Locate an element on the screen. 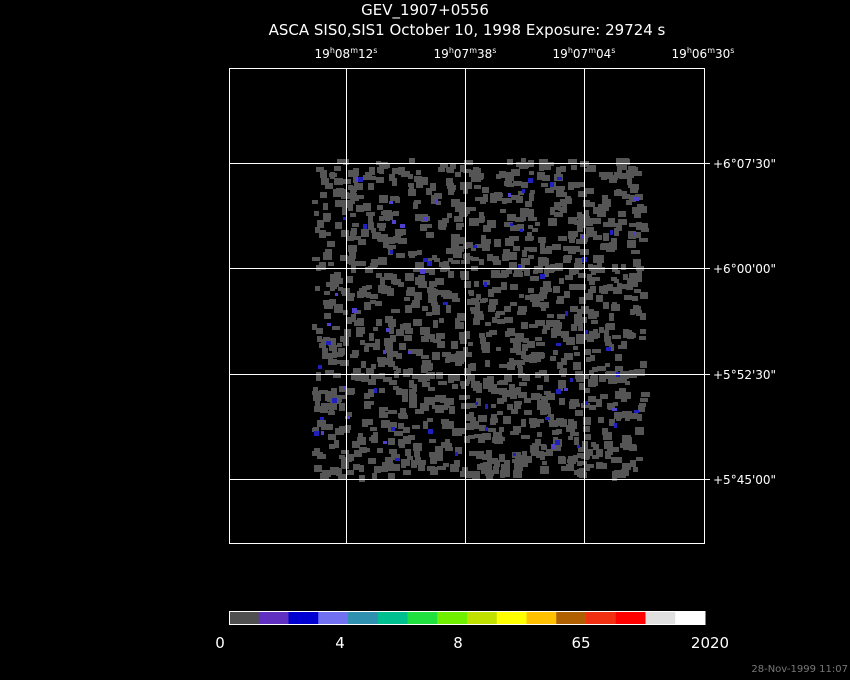 This screenshot has height=680, width=850. unit: h is located at coordinates (451, 50).